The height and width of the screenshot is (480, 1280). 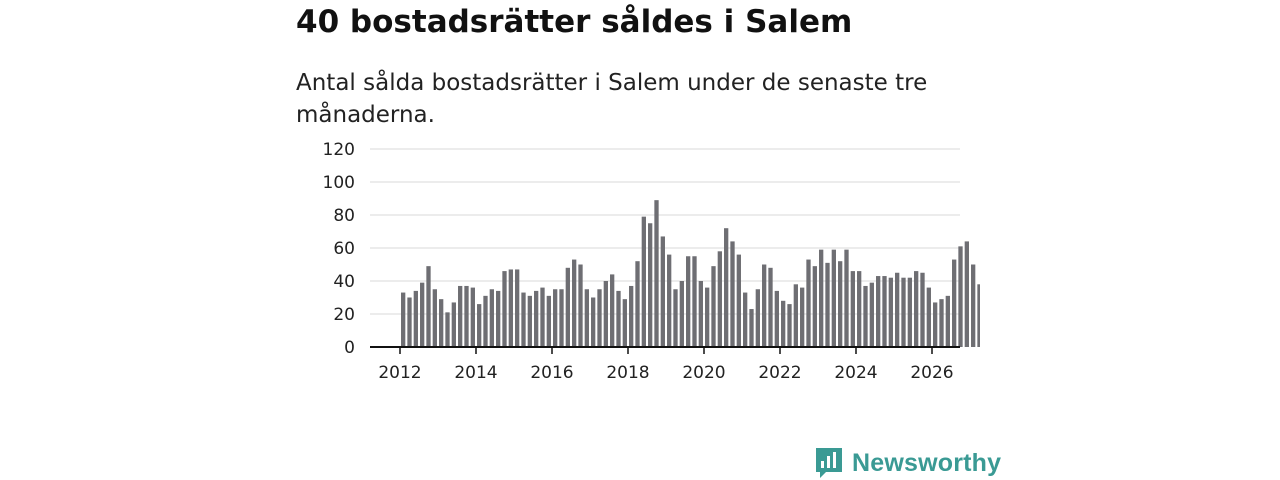 What do you see at coordinates (344, 315) in the screenshot?
I see `y-tick-label: 20` at bounding box center [344, 315].